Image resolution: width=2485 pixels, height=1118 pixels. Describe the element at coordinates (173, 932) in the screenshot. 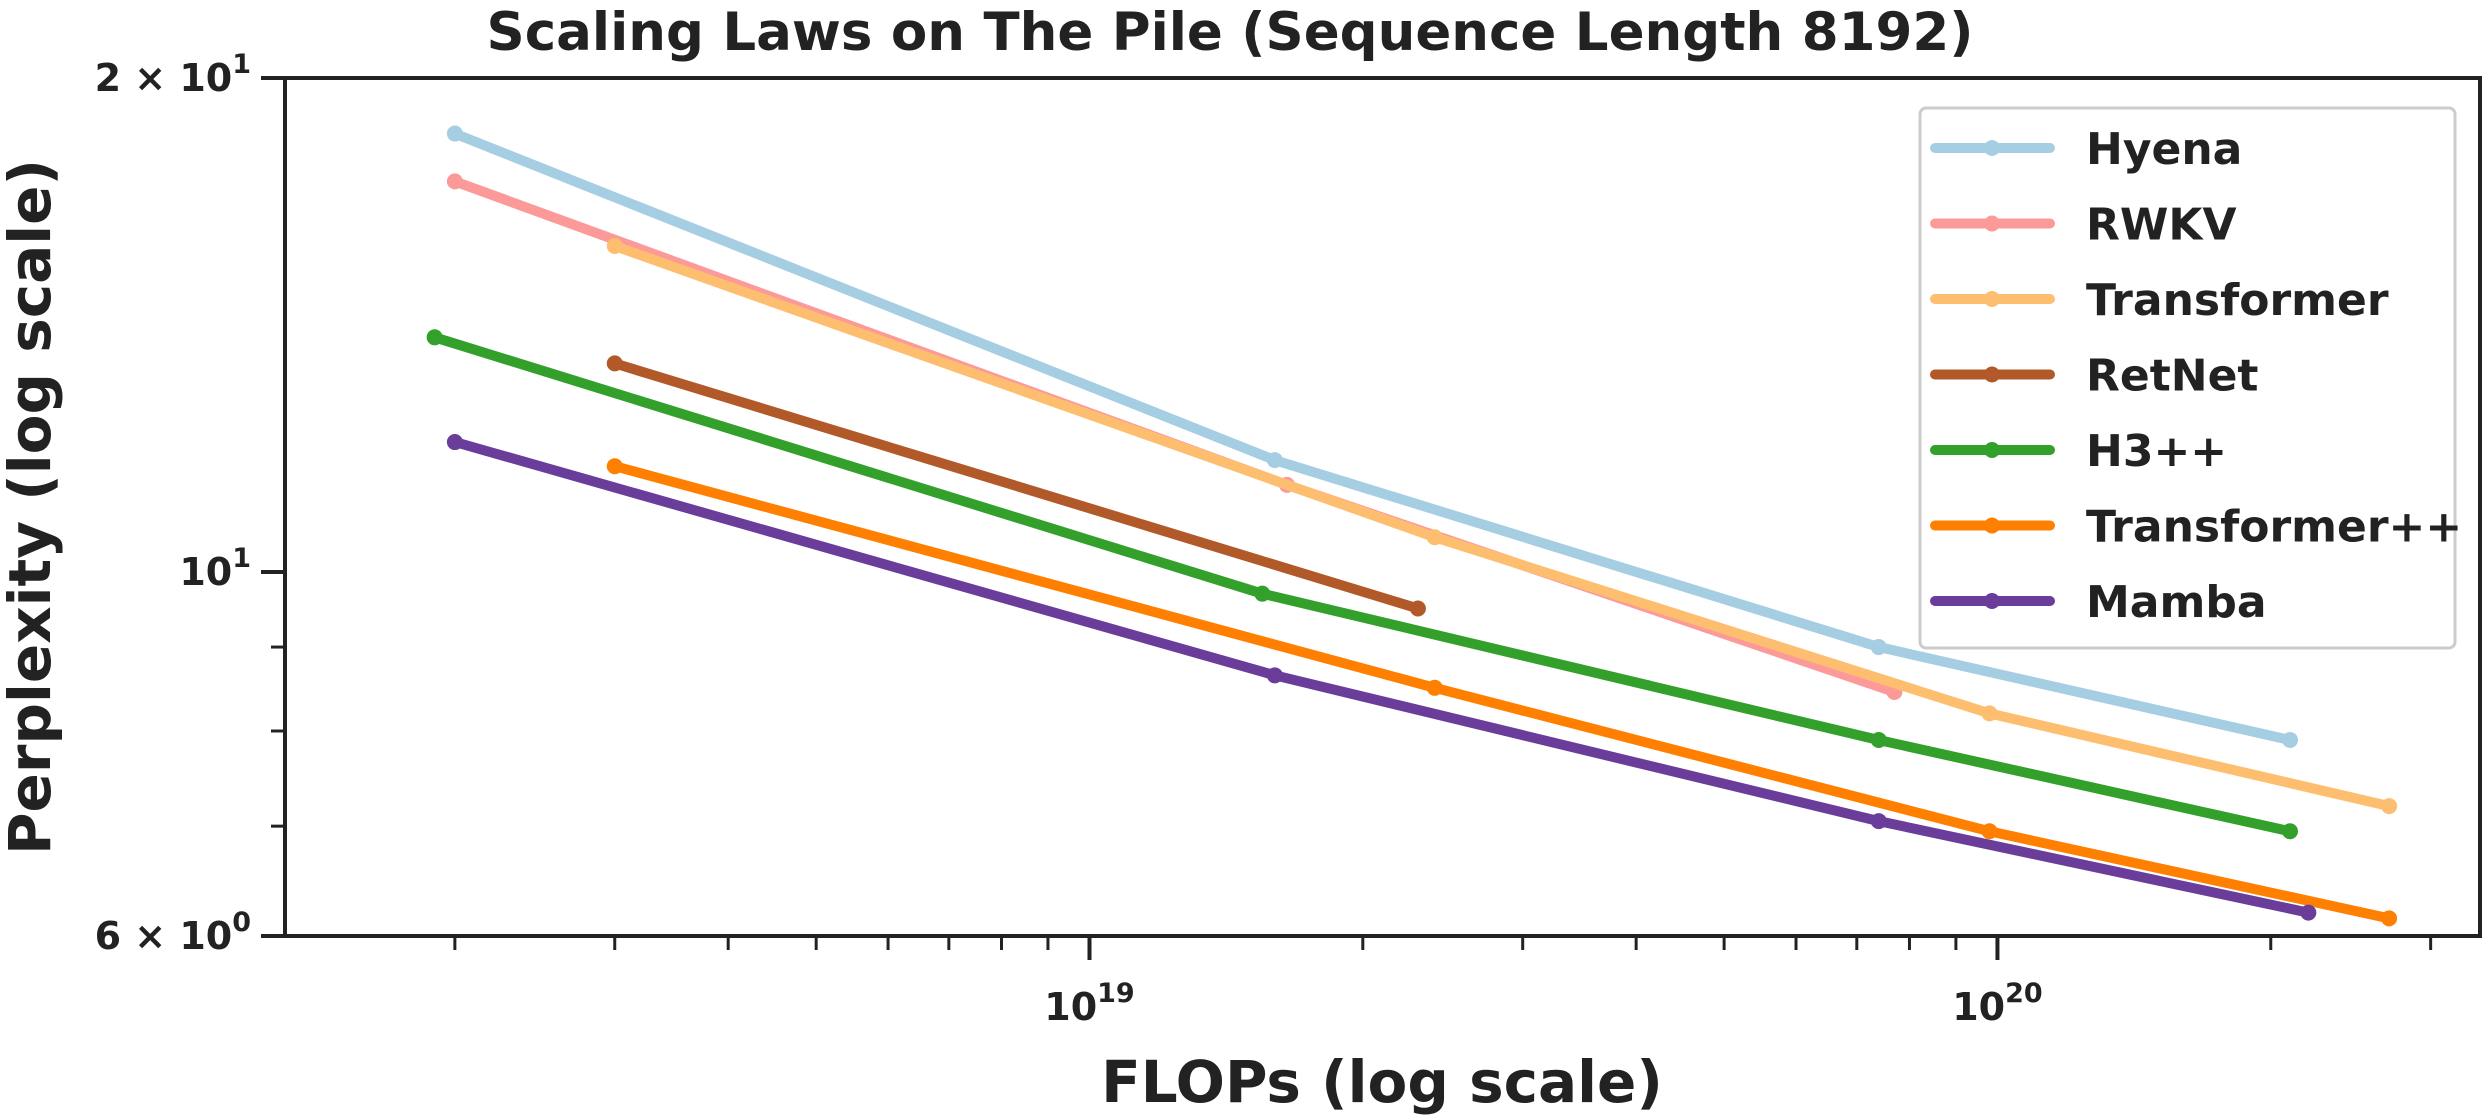

I see `y-tick-label: 6 × 100` at that location.